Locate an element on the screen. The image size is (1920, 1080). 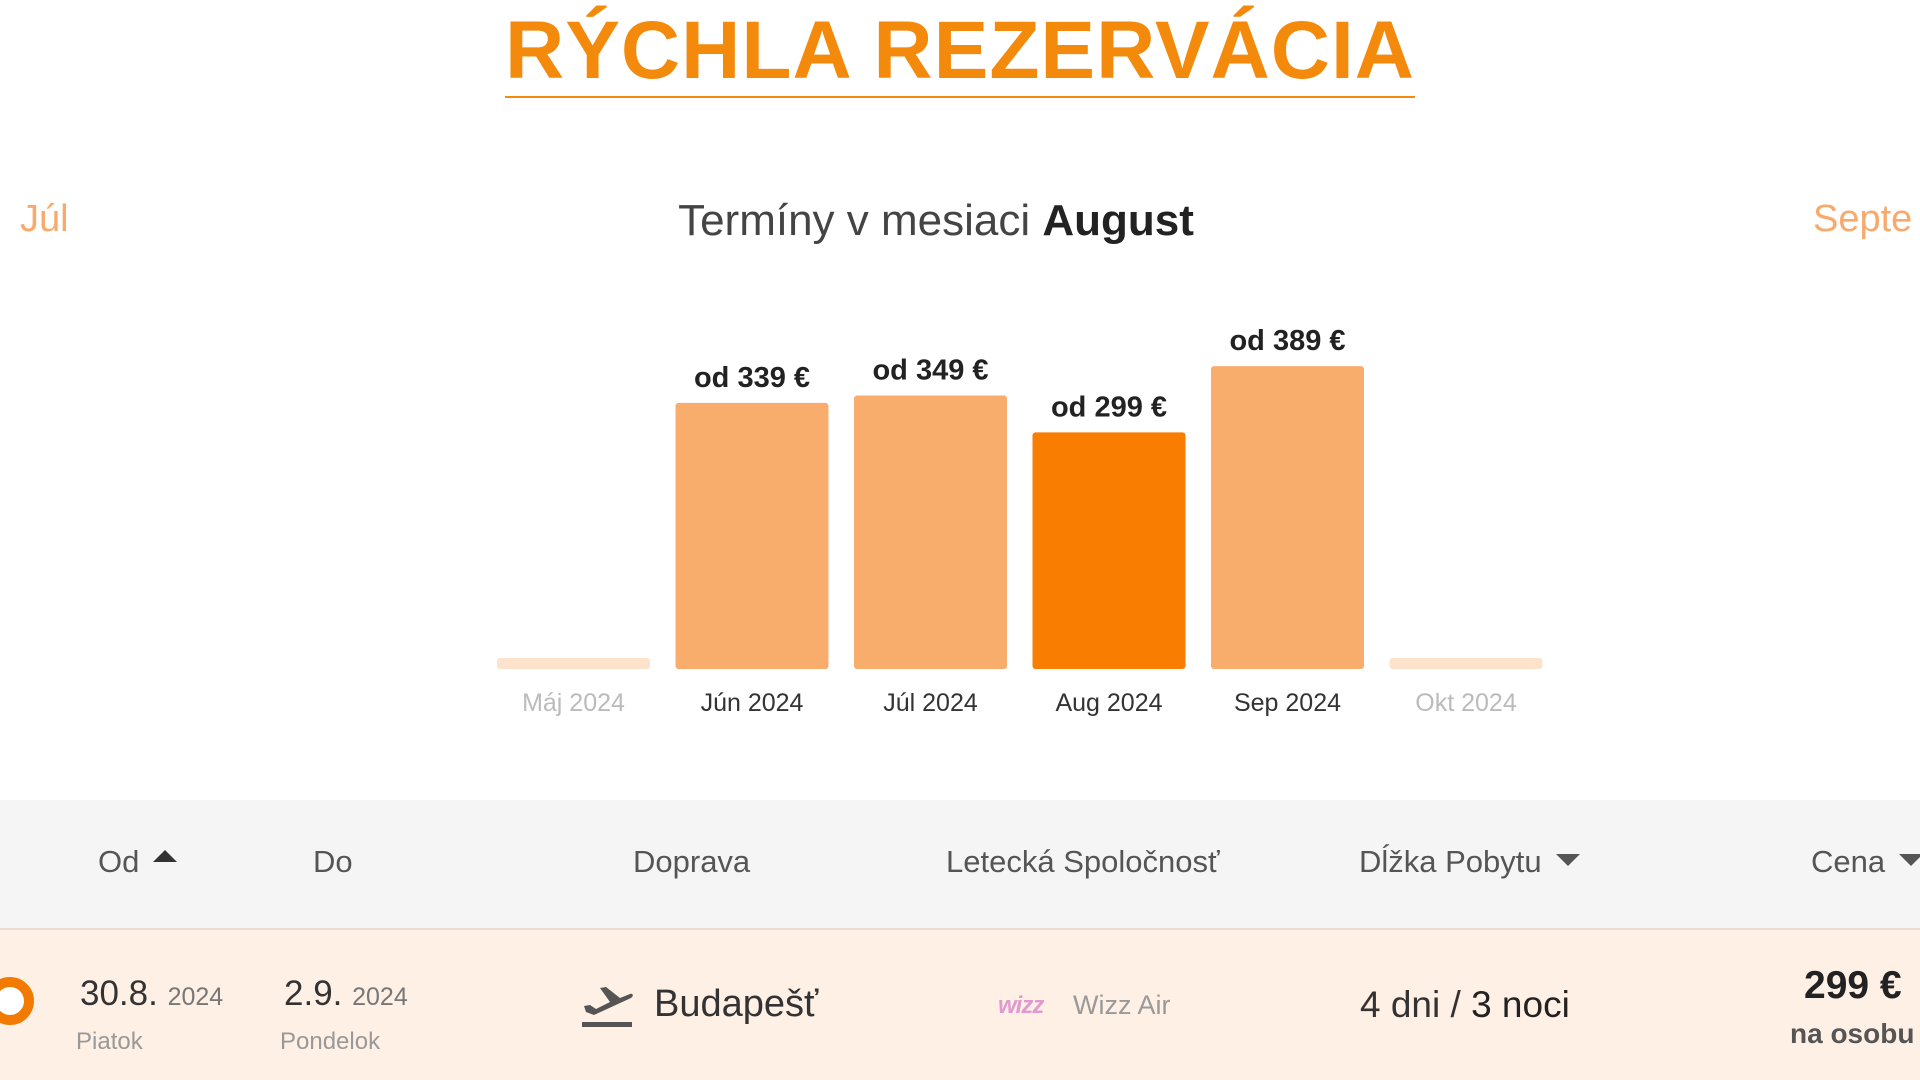
month-heading-month: August is located at coordinates (1118, 220).